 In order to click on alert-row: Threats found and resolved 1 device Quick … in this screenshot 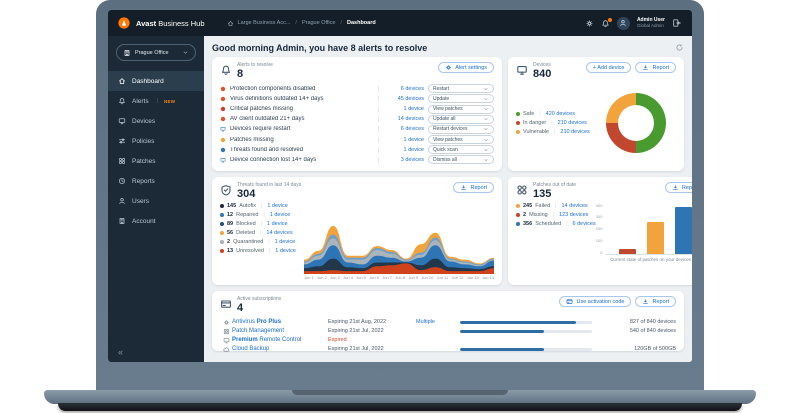, I will do `click(357, 150)`.